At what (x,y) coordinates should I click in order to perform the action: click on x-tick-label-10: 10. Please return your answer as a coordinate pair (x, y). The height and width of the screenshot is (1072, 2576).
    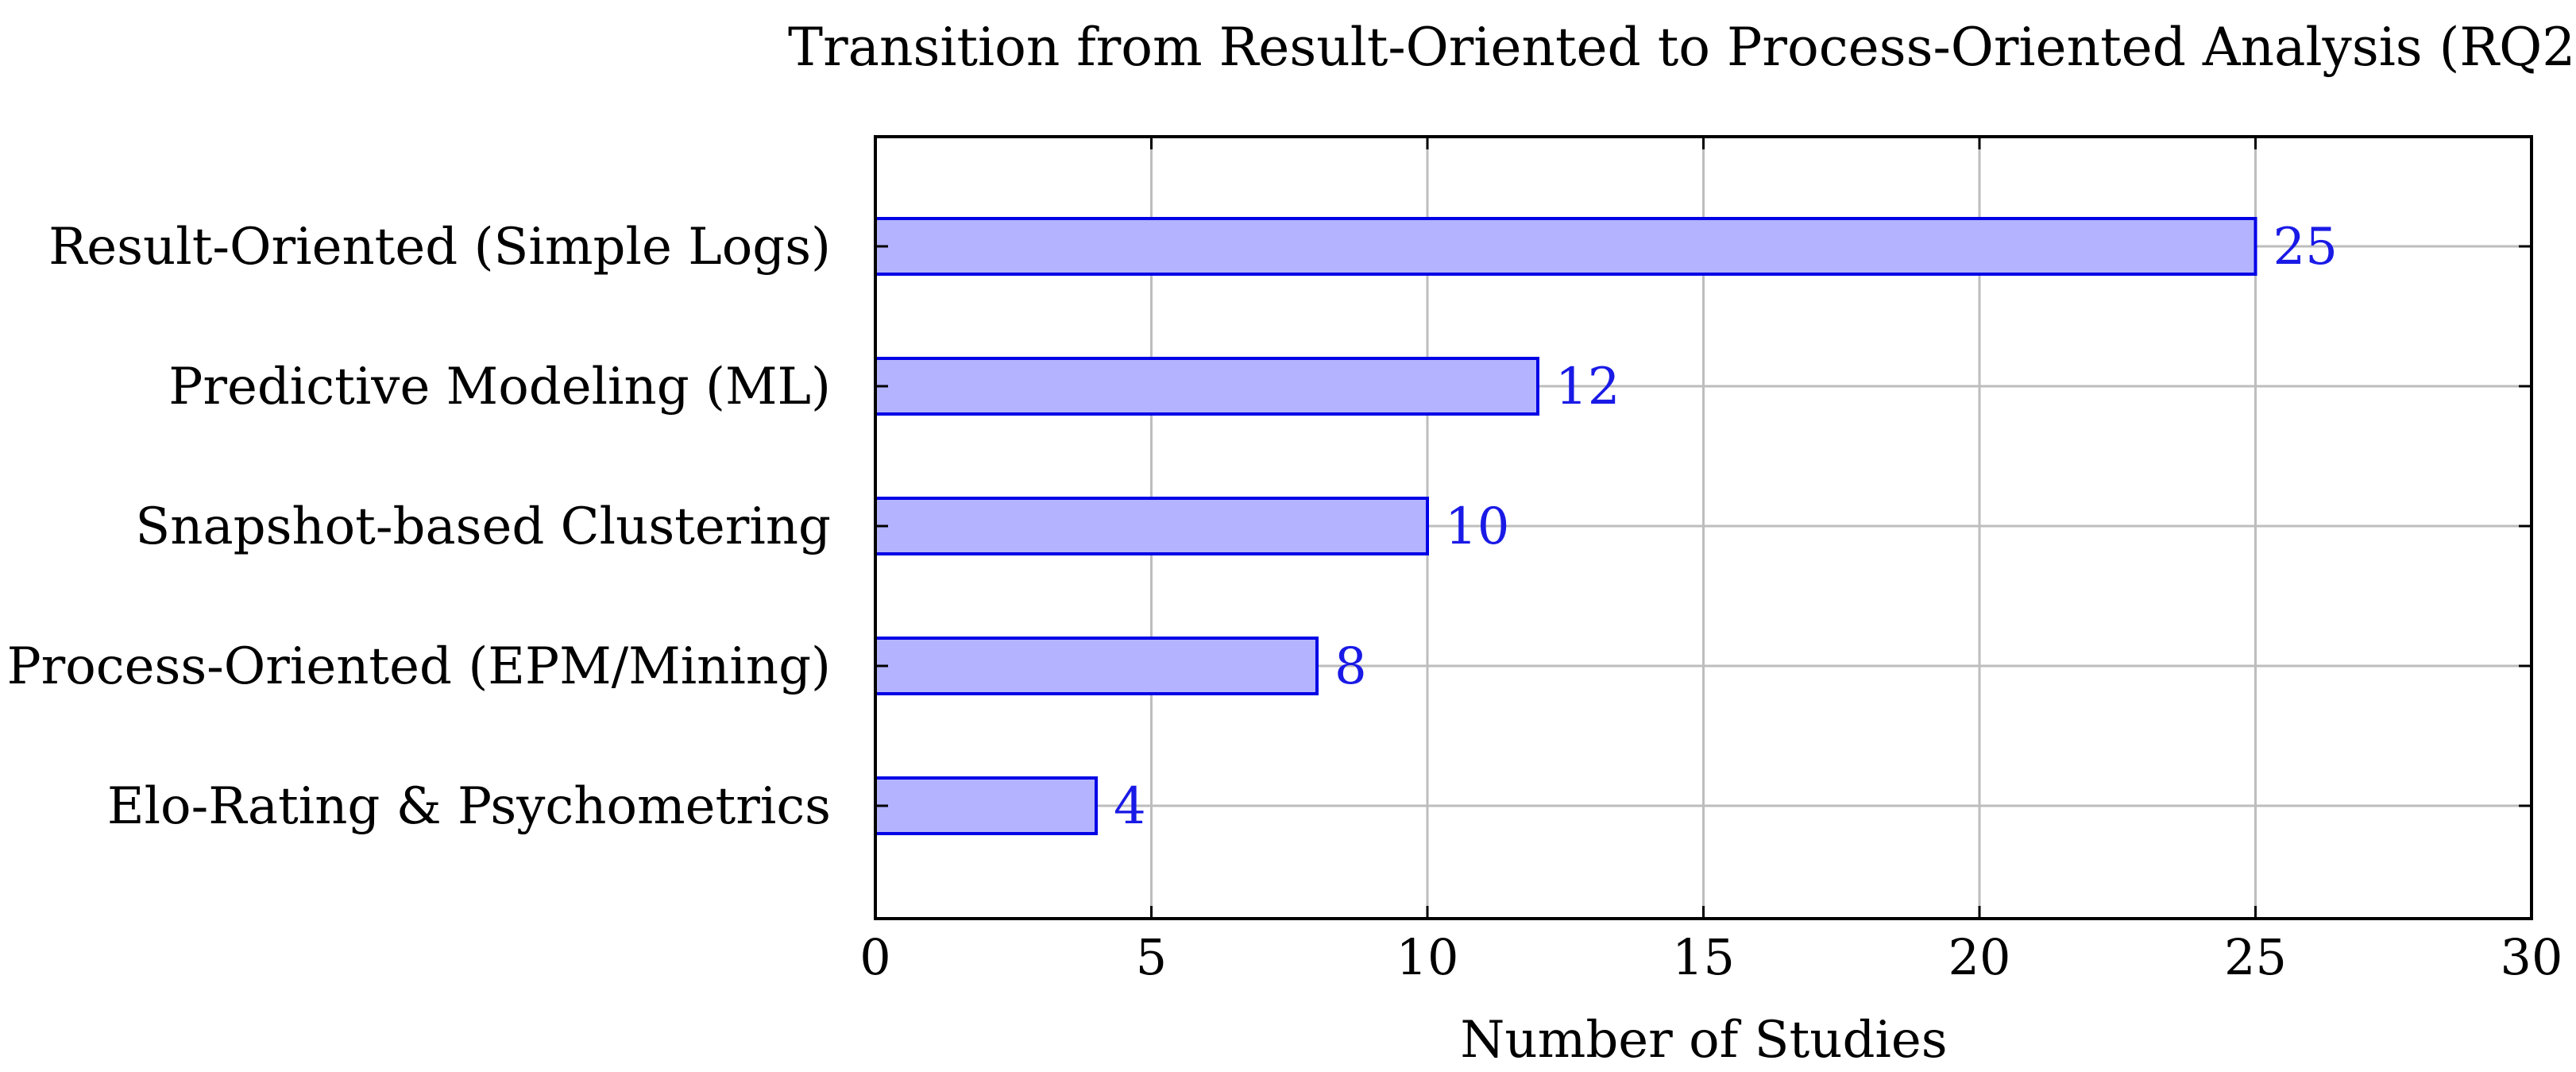
    Looking at the image, I should click on (1428, 957).